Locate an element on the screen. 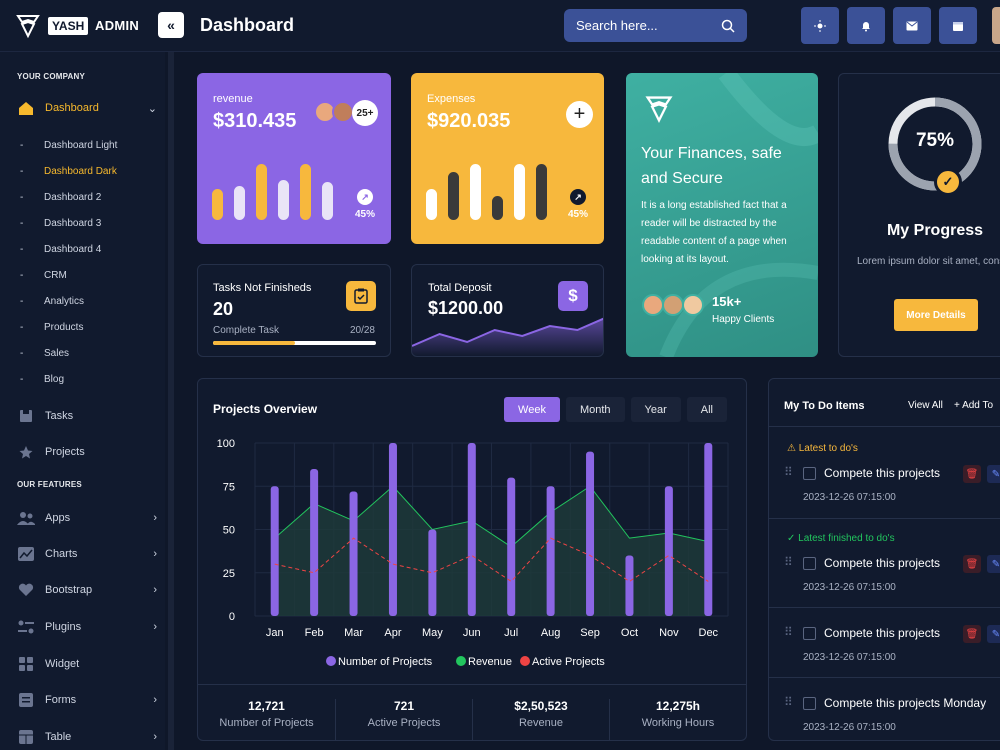 This screenshot has width=1000, height=750. sidebar-subitem: - Dashboard Dark is located at coordinates (68, 171).